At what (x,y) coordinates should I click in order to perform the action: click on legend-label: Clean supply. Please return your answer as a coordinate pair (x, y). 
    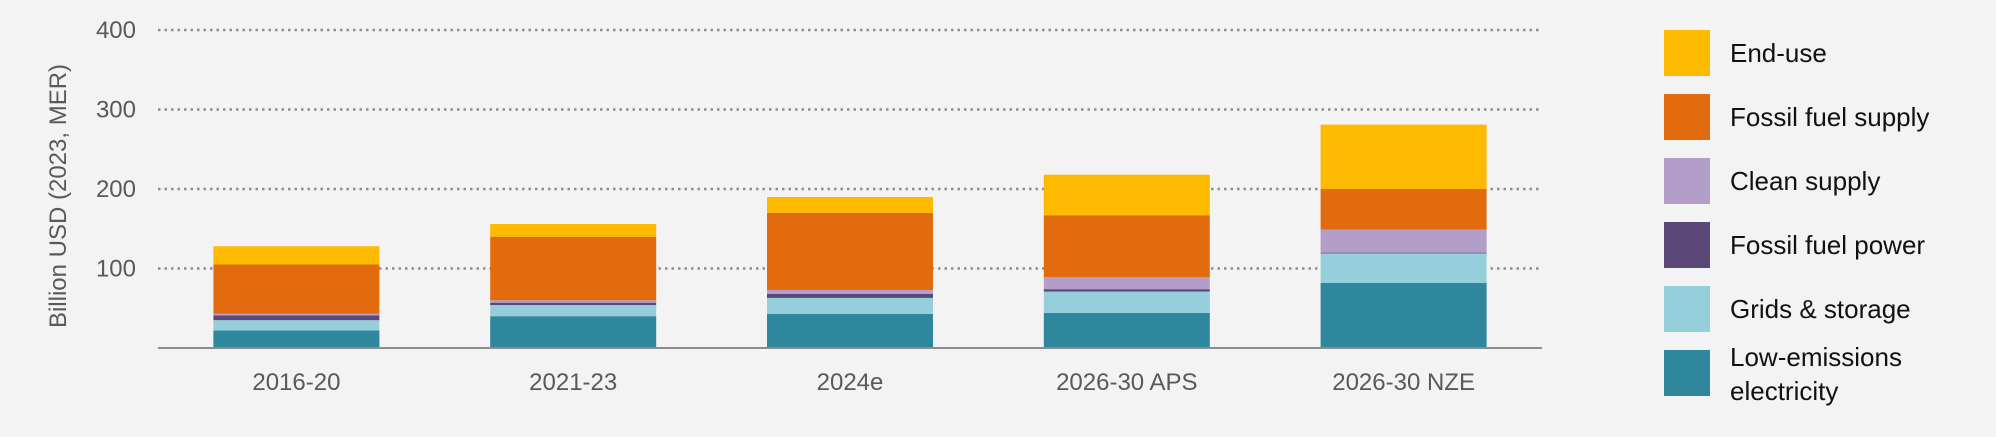
    Looking at the image, I should click on (1805, 181).